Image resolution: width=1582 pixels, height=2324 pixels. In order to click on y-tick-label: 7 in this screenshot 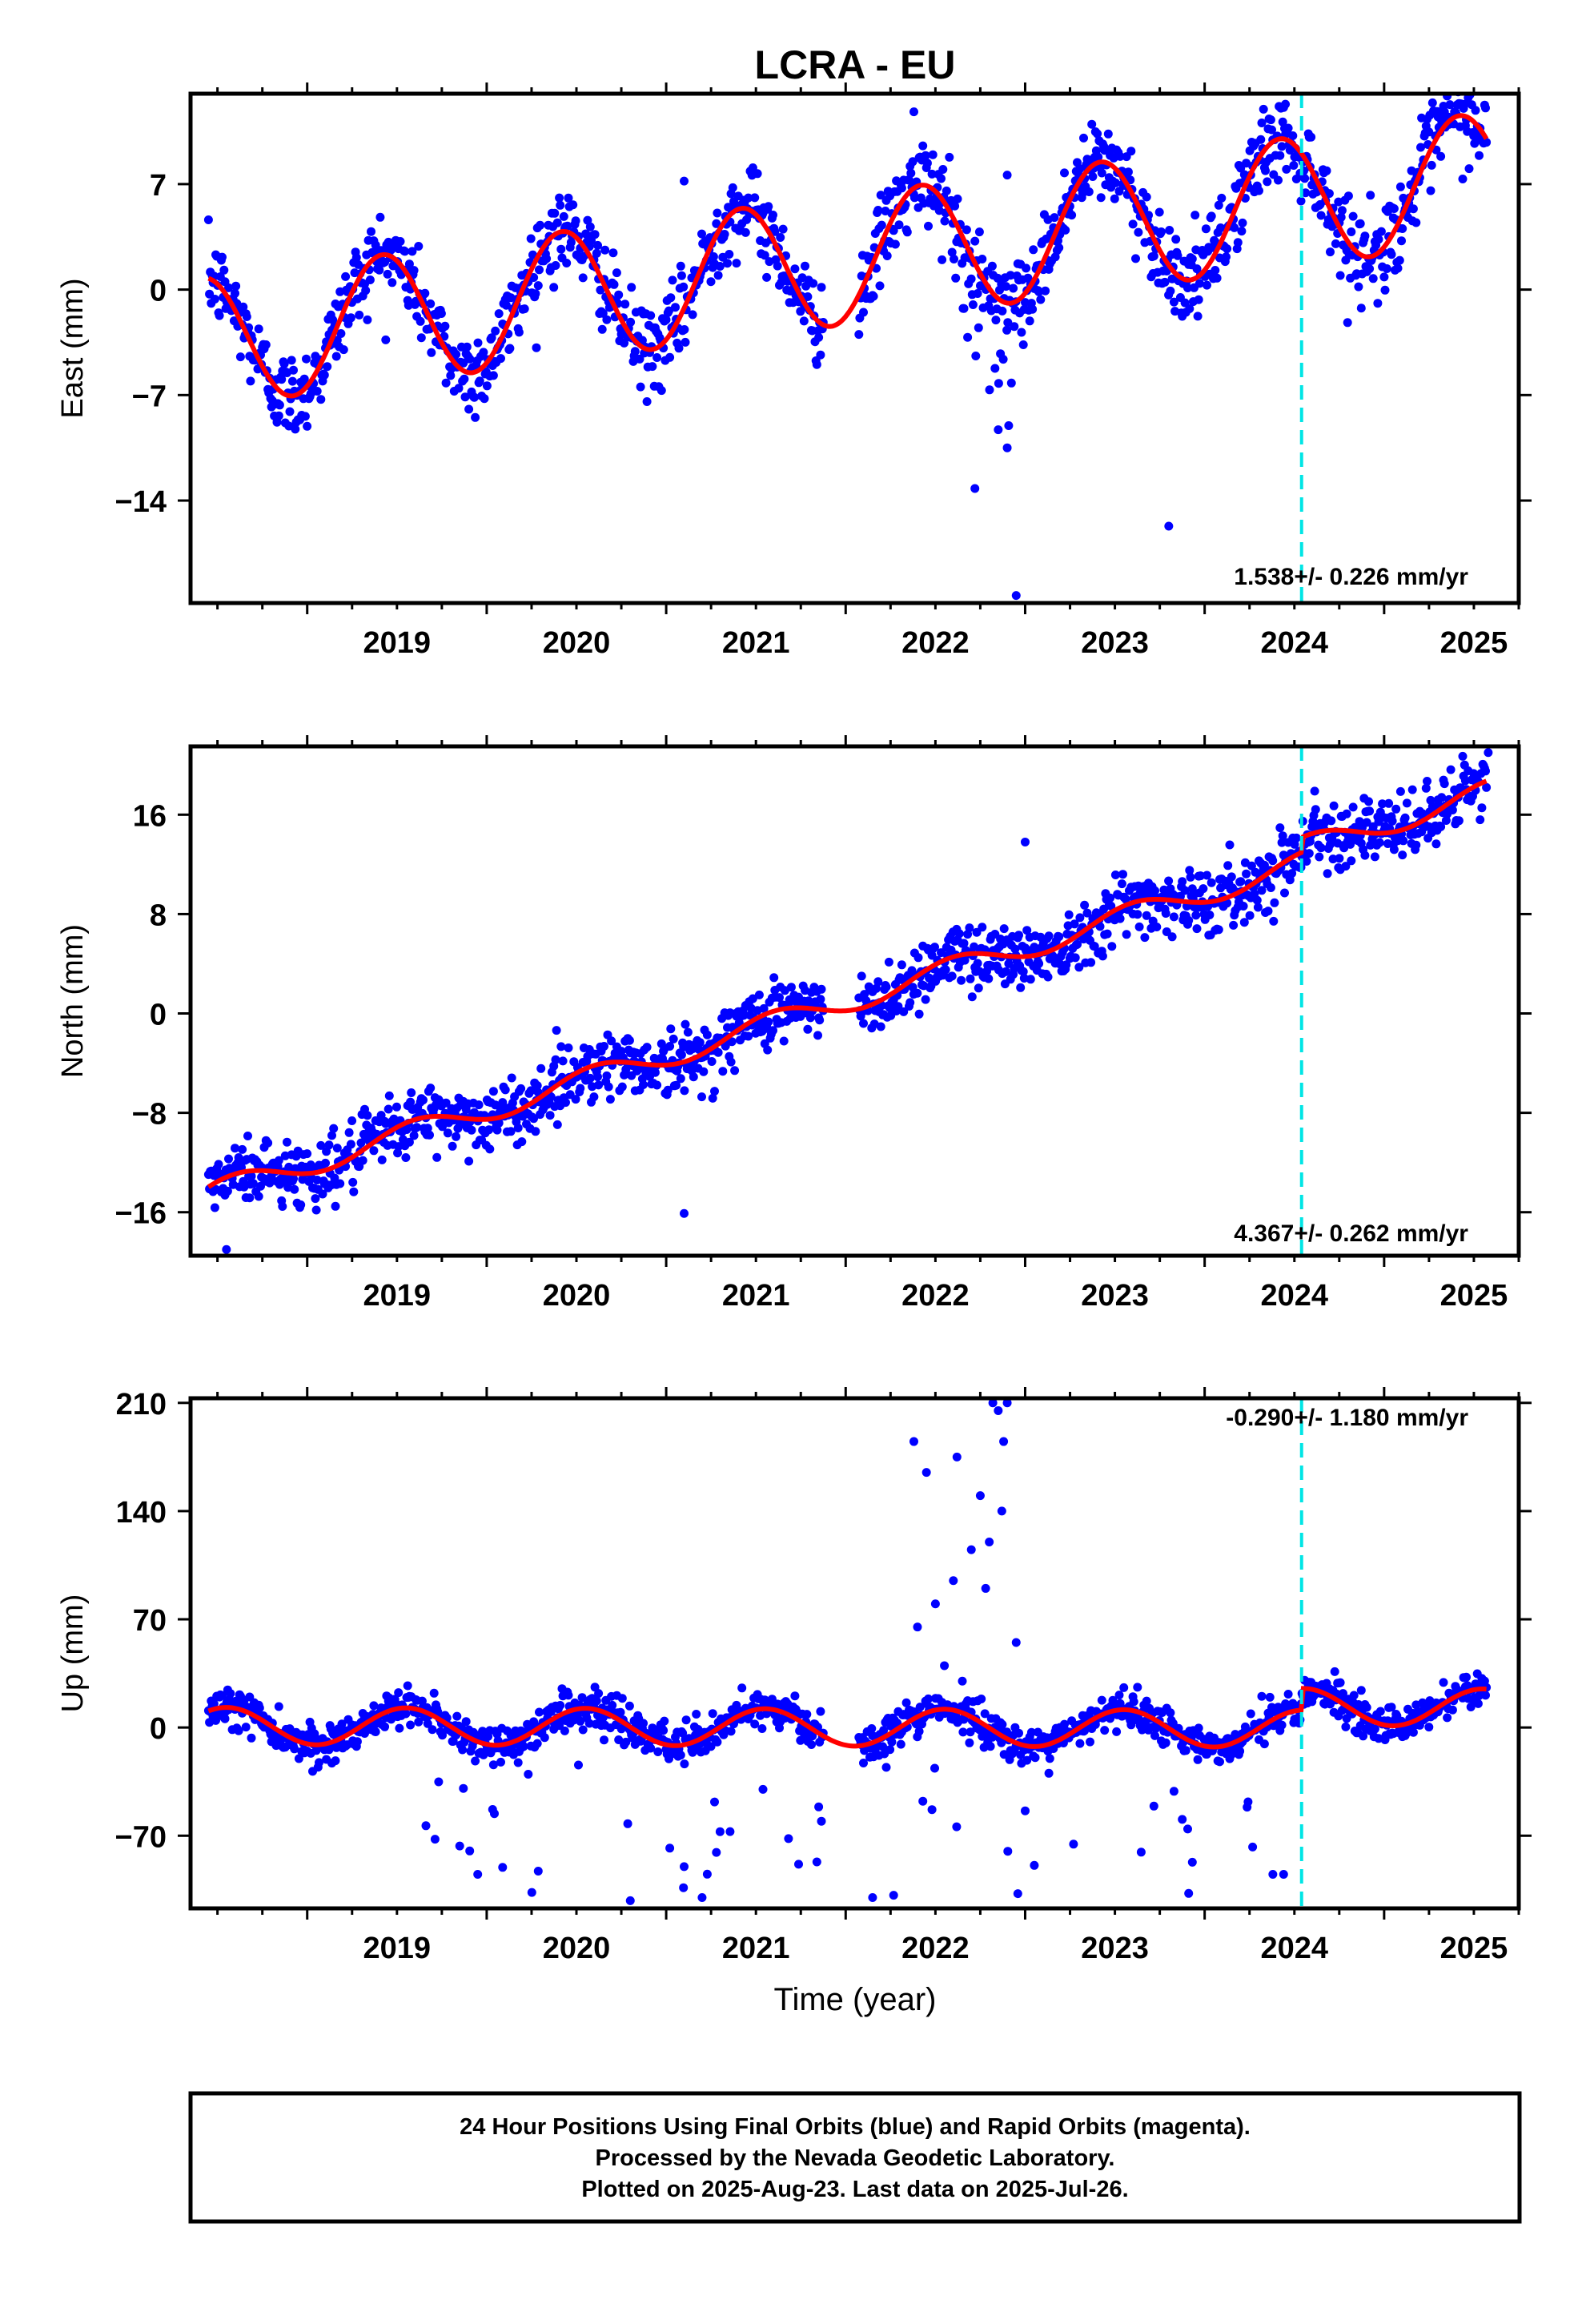, I will do `click(158, 186)`.